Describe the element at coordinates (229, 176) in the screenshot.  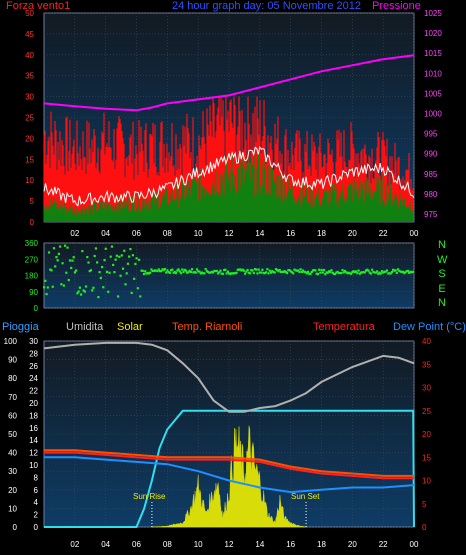
I see `wind-white-line` at that location.